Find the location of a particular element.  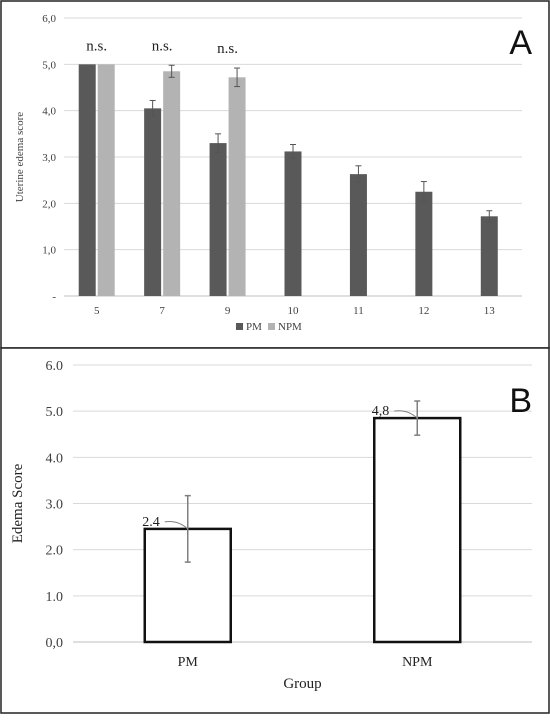

legend-label-npm: NPM is located at coordinates (290, 327).